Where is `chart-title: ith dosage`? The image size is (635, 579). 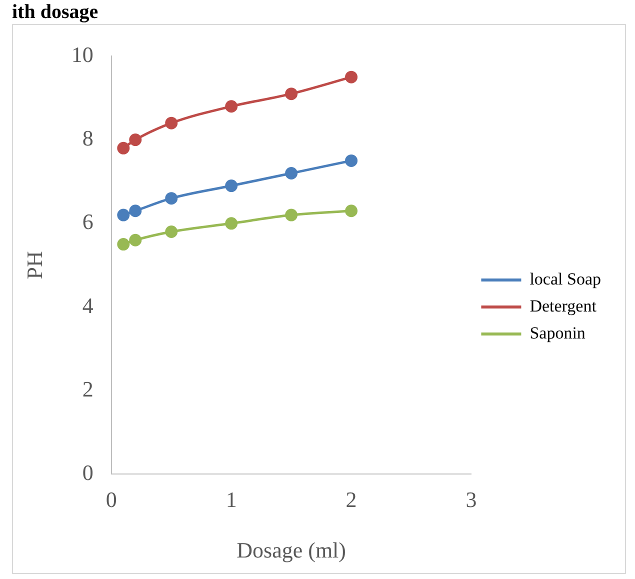
chart-title: ith dosage is located at coordinates (55, 12).